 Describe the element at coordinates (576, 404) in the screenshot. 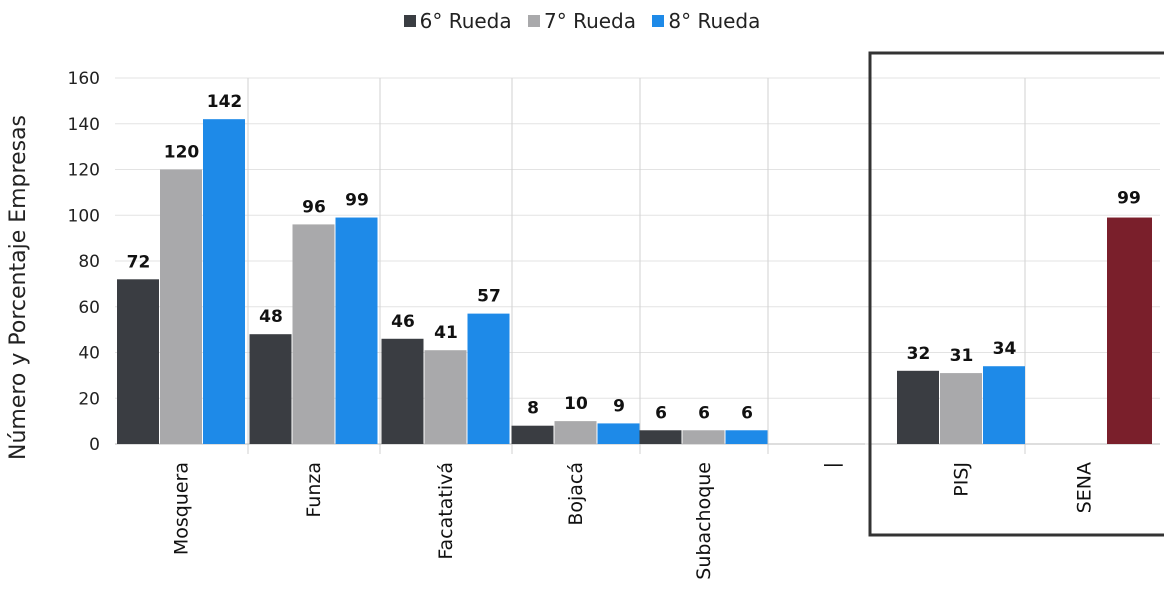

I see `data-label-bojaca-7-rueda: 10` at that location.